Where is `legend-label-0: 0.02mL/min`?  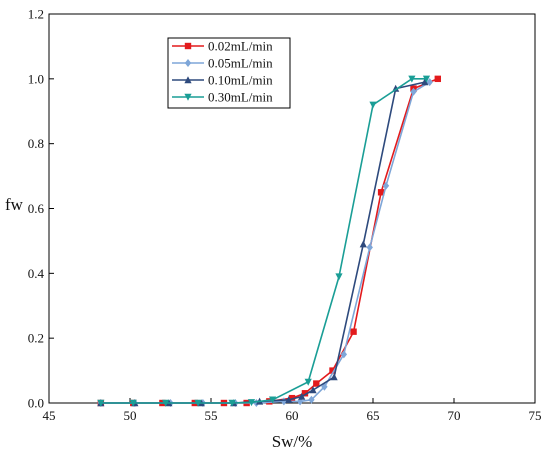
legend-label-0: 0.02mL/min is located at coordinates (240, 46).